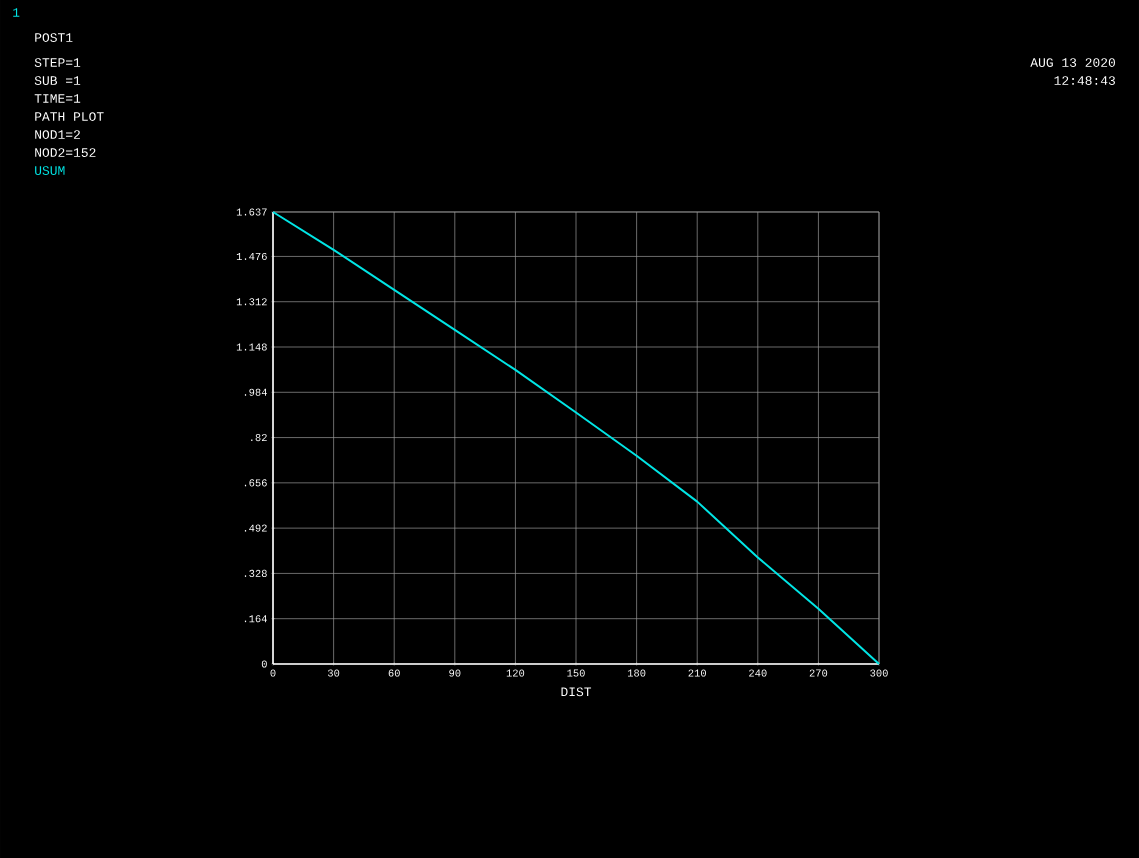 Image resolution: width=1139 pixels, height=858 pixels. Describe the element at coordinates (879, 673) in the screenshot. I see `x-tick-label: 300` at that location.